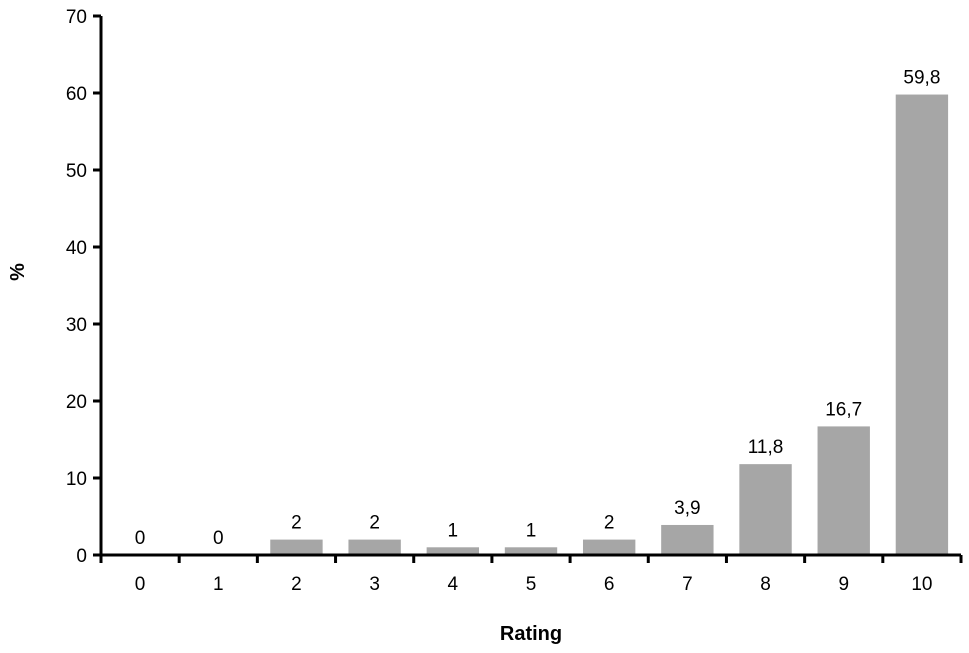 This screenshot has height=653, width=969. What do you see at coordinates (453, 584) in the screenshot?
I see `x-tick-label-4: 4` at bounding box center [453, 584].